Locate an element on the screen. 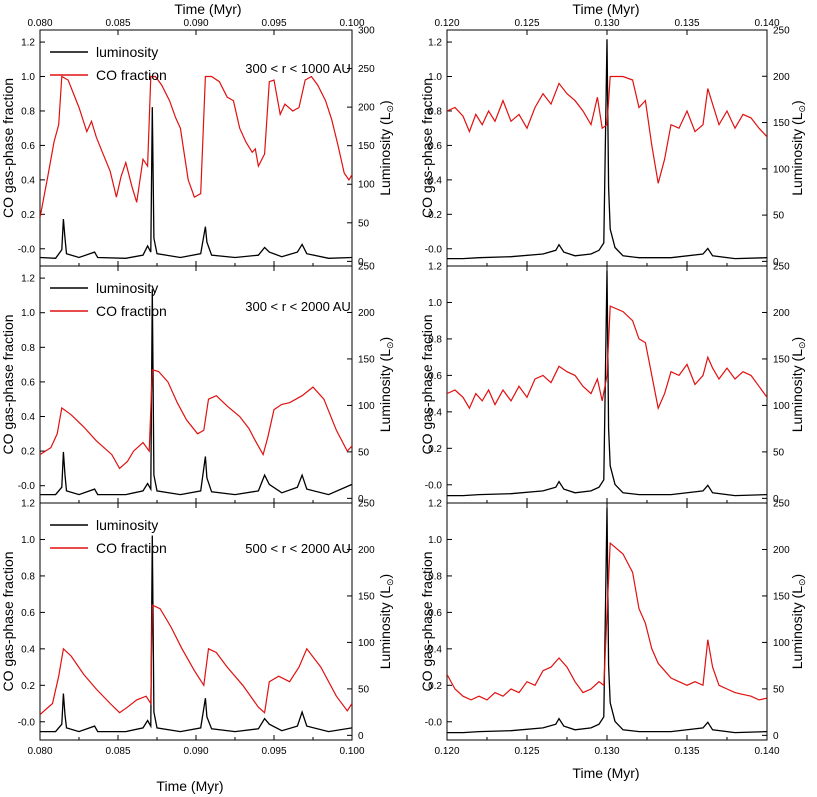  y-tick-label-right: 300 is located at coordinates (366, 31).